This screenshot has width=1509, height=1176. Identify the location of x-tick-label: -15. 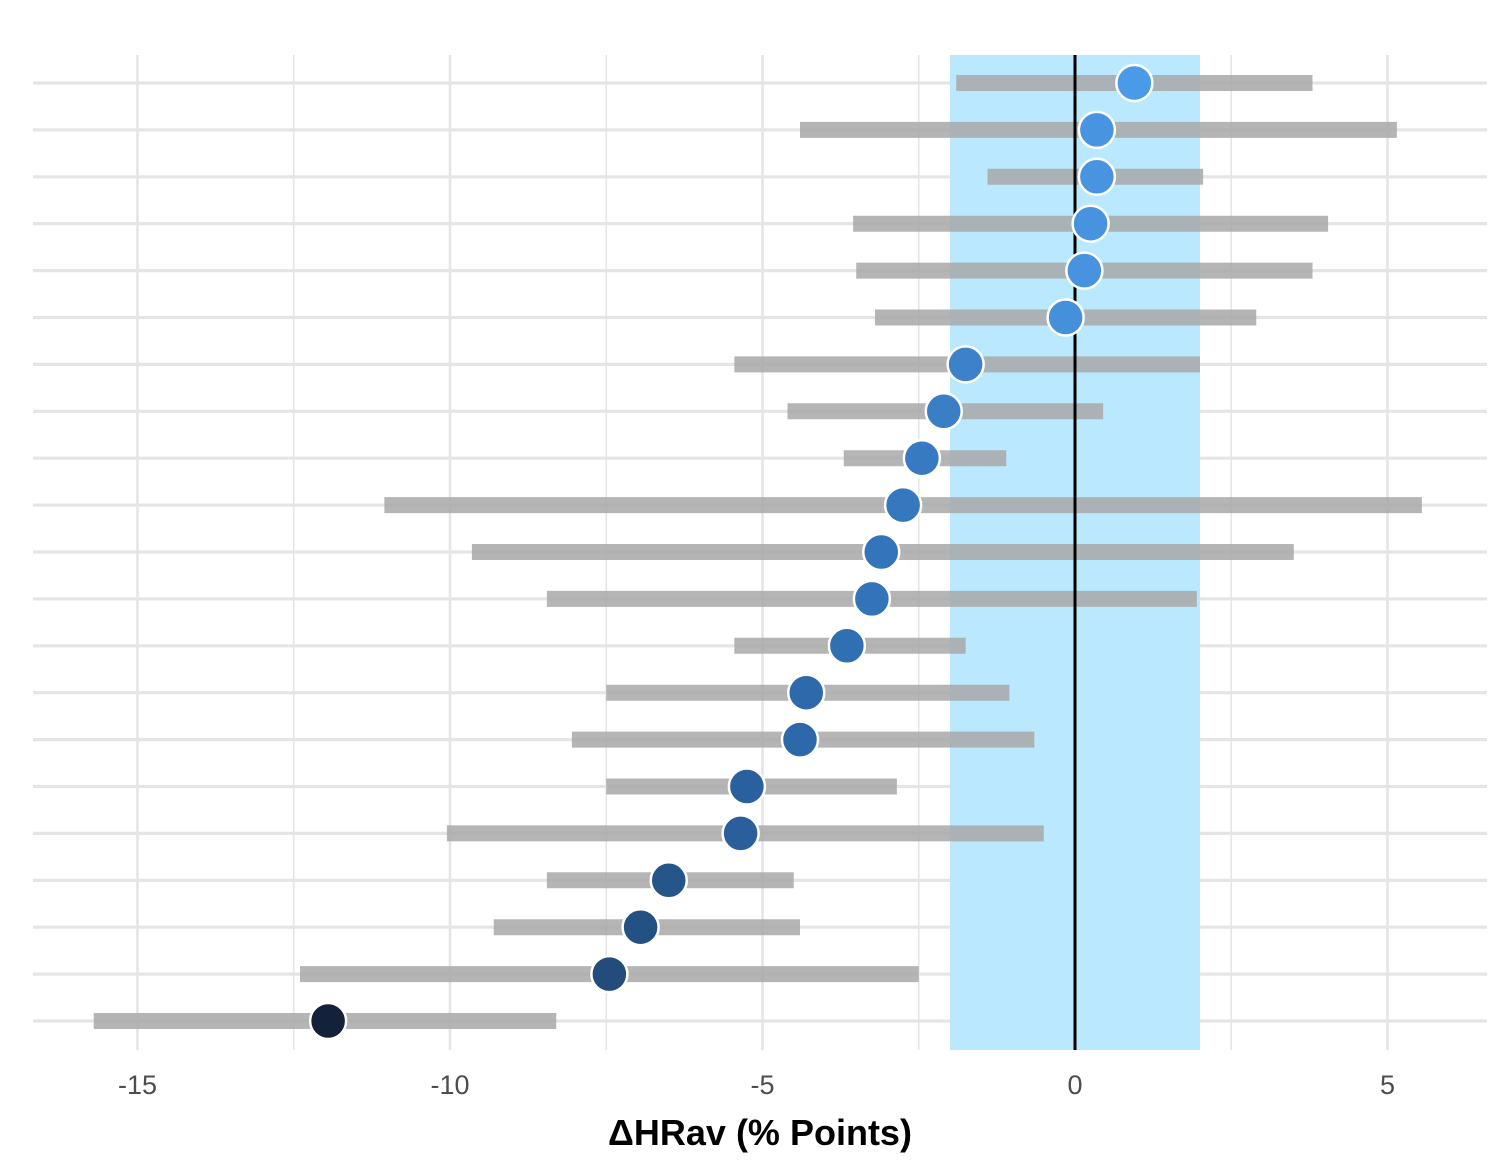
(137, 1085).